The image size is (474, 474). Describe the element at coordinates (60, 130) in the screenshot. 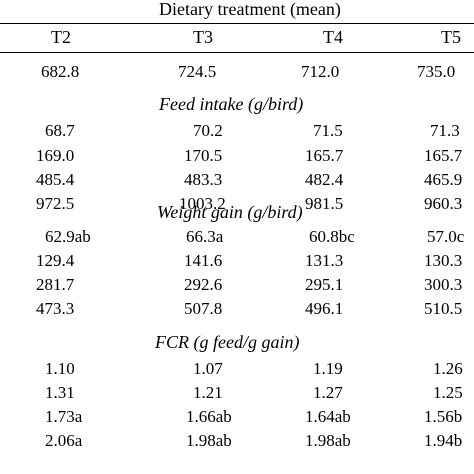

I see `cell-feed-r1-t2: 68.7` at that location.